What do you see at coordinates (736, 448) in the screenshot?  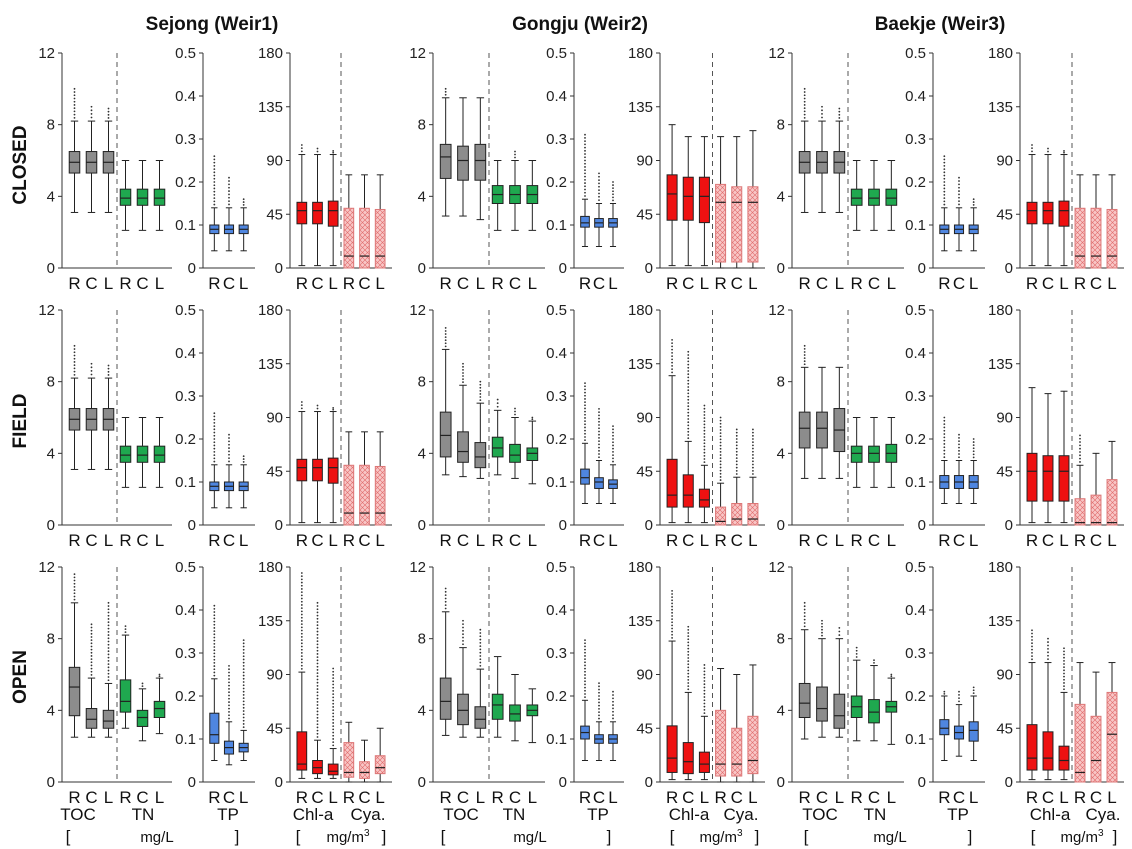 I see `cya-box-c-outlier` at bounding box center [736, 448].